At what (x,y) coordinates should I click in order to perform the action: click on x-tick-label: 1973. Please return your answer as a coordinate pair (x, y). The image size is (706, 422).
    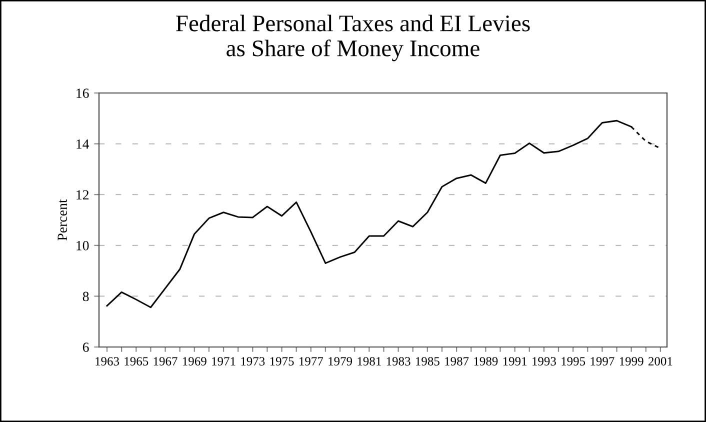
    Looking at the image, I should click on (253, 361).